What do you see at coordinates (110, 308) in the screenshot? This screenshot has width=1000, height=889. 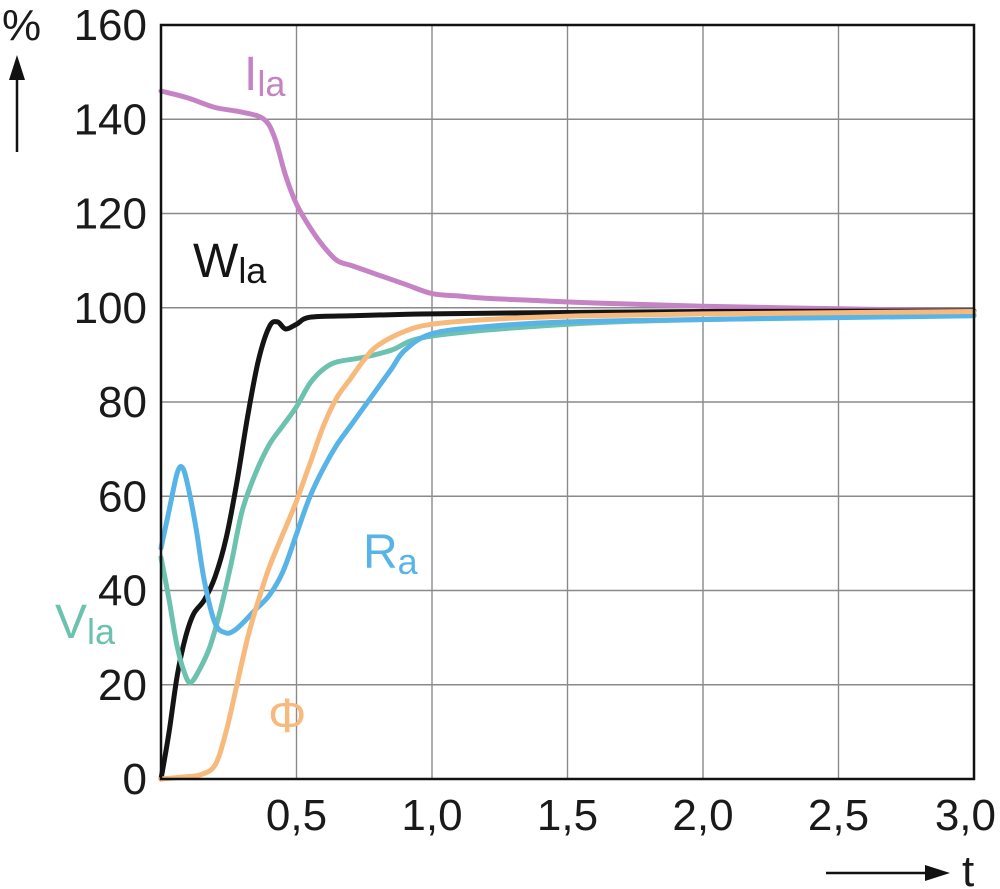 I see `y-tick-label: 100` at bounding box center [110, 308].